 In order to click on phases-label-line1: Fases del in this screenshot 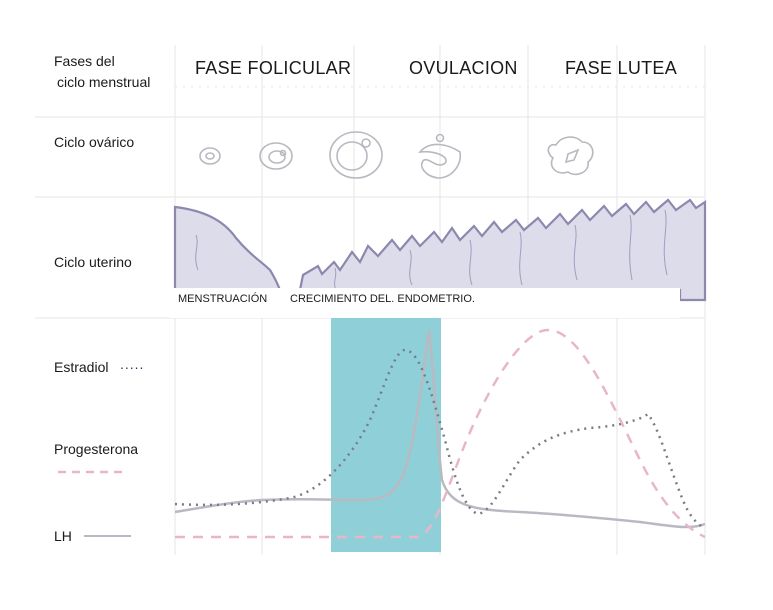, I will do `click(84, 61)`.